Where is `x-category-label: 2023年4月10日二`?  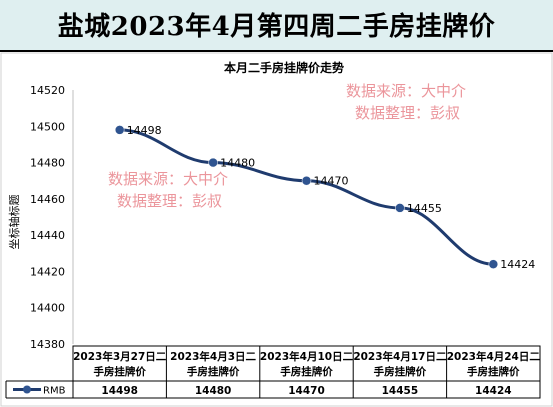 x-category-label: 2023年4月10日二 is located at coordinates (307, 356).